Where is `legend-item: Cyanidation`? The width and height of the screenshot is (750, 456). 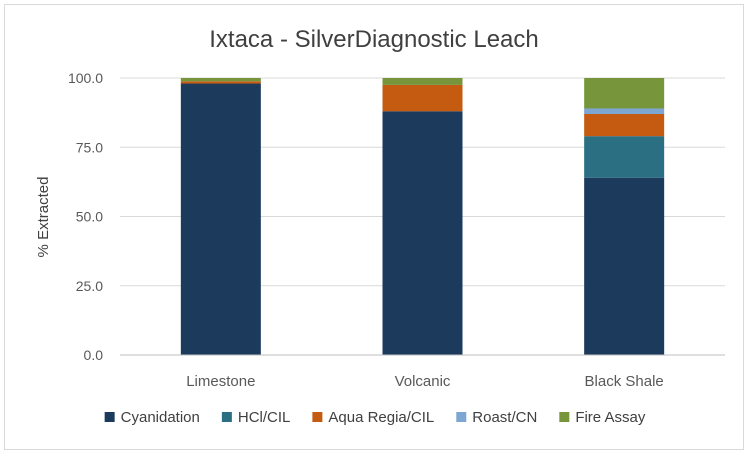
legend-item: Cyanidation is located at coordinates (152, 417).